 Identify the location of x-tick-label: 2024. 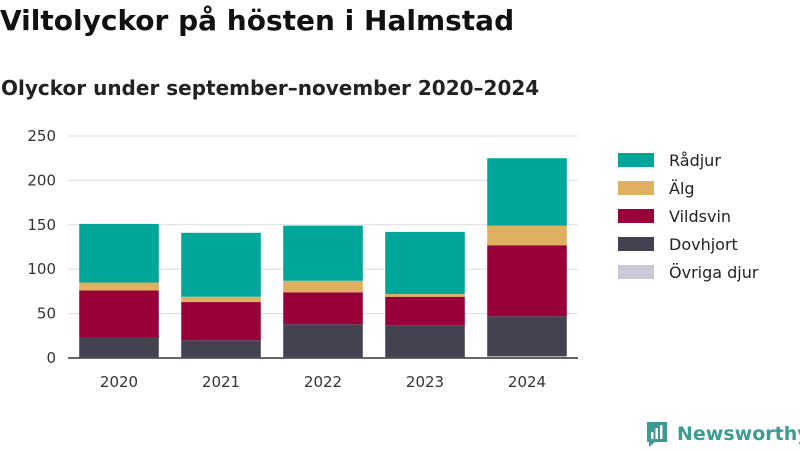
(527, 382).